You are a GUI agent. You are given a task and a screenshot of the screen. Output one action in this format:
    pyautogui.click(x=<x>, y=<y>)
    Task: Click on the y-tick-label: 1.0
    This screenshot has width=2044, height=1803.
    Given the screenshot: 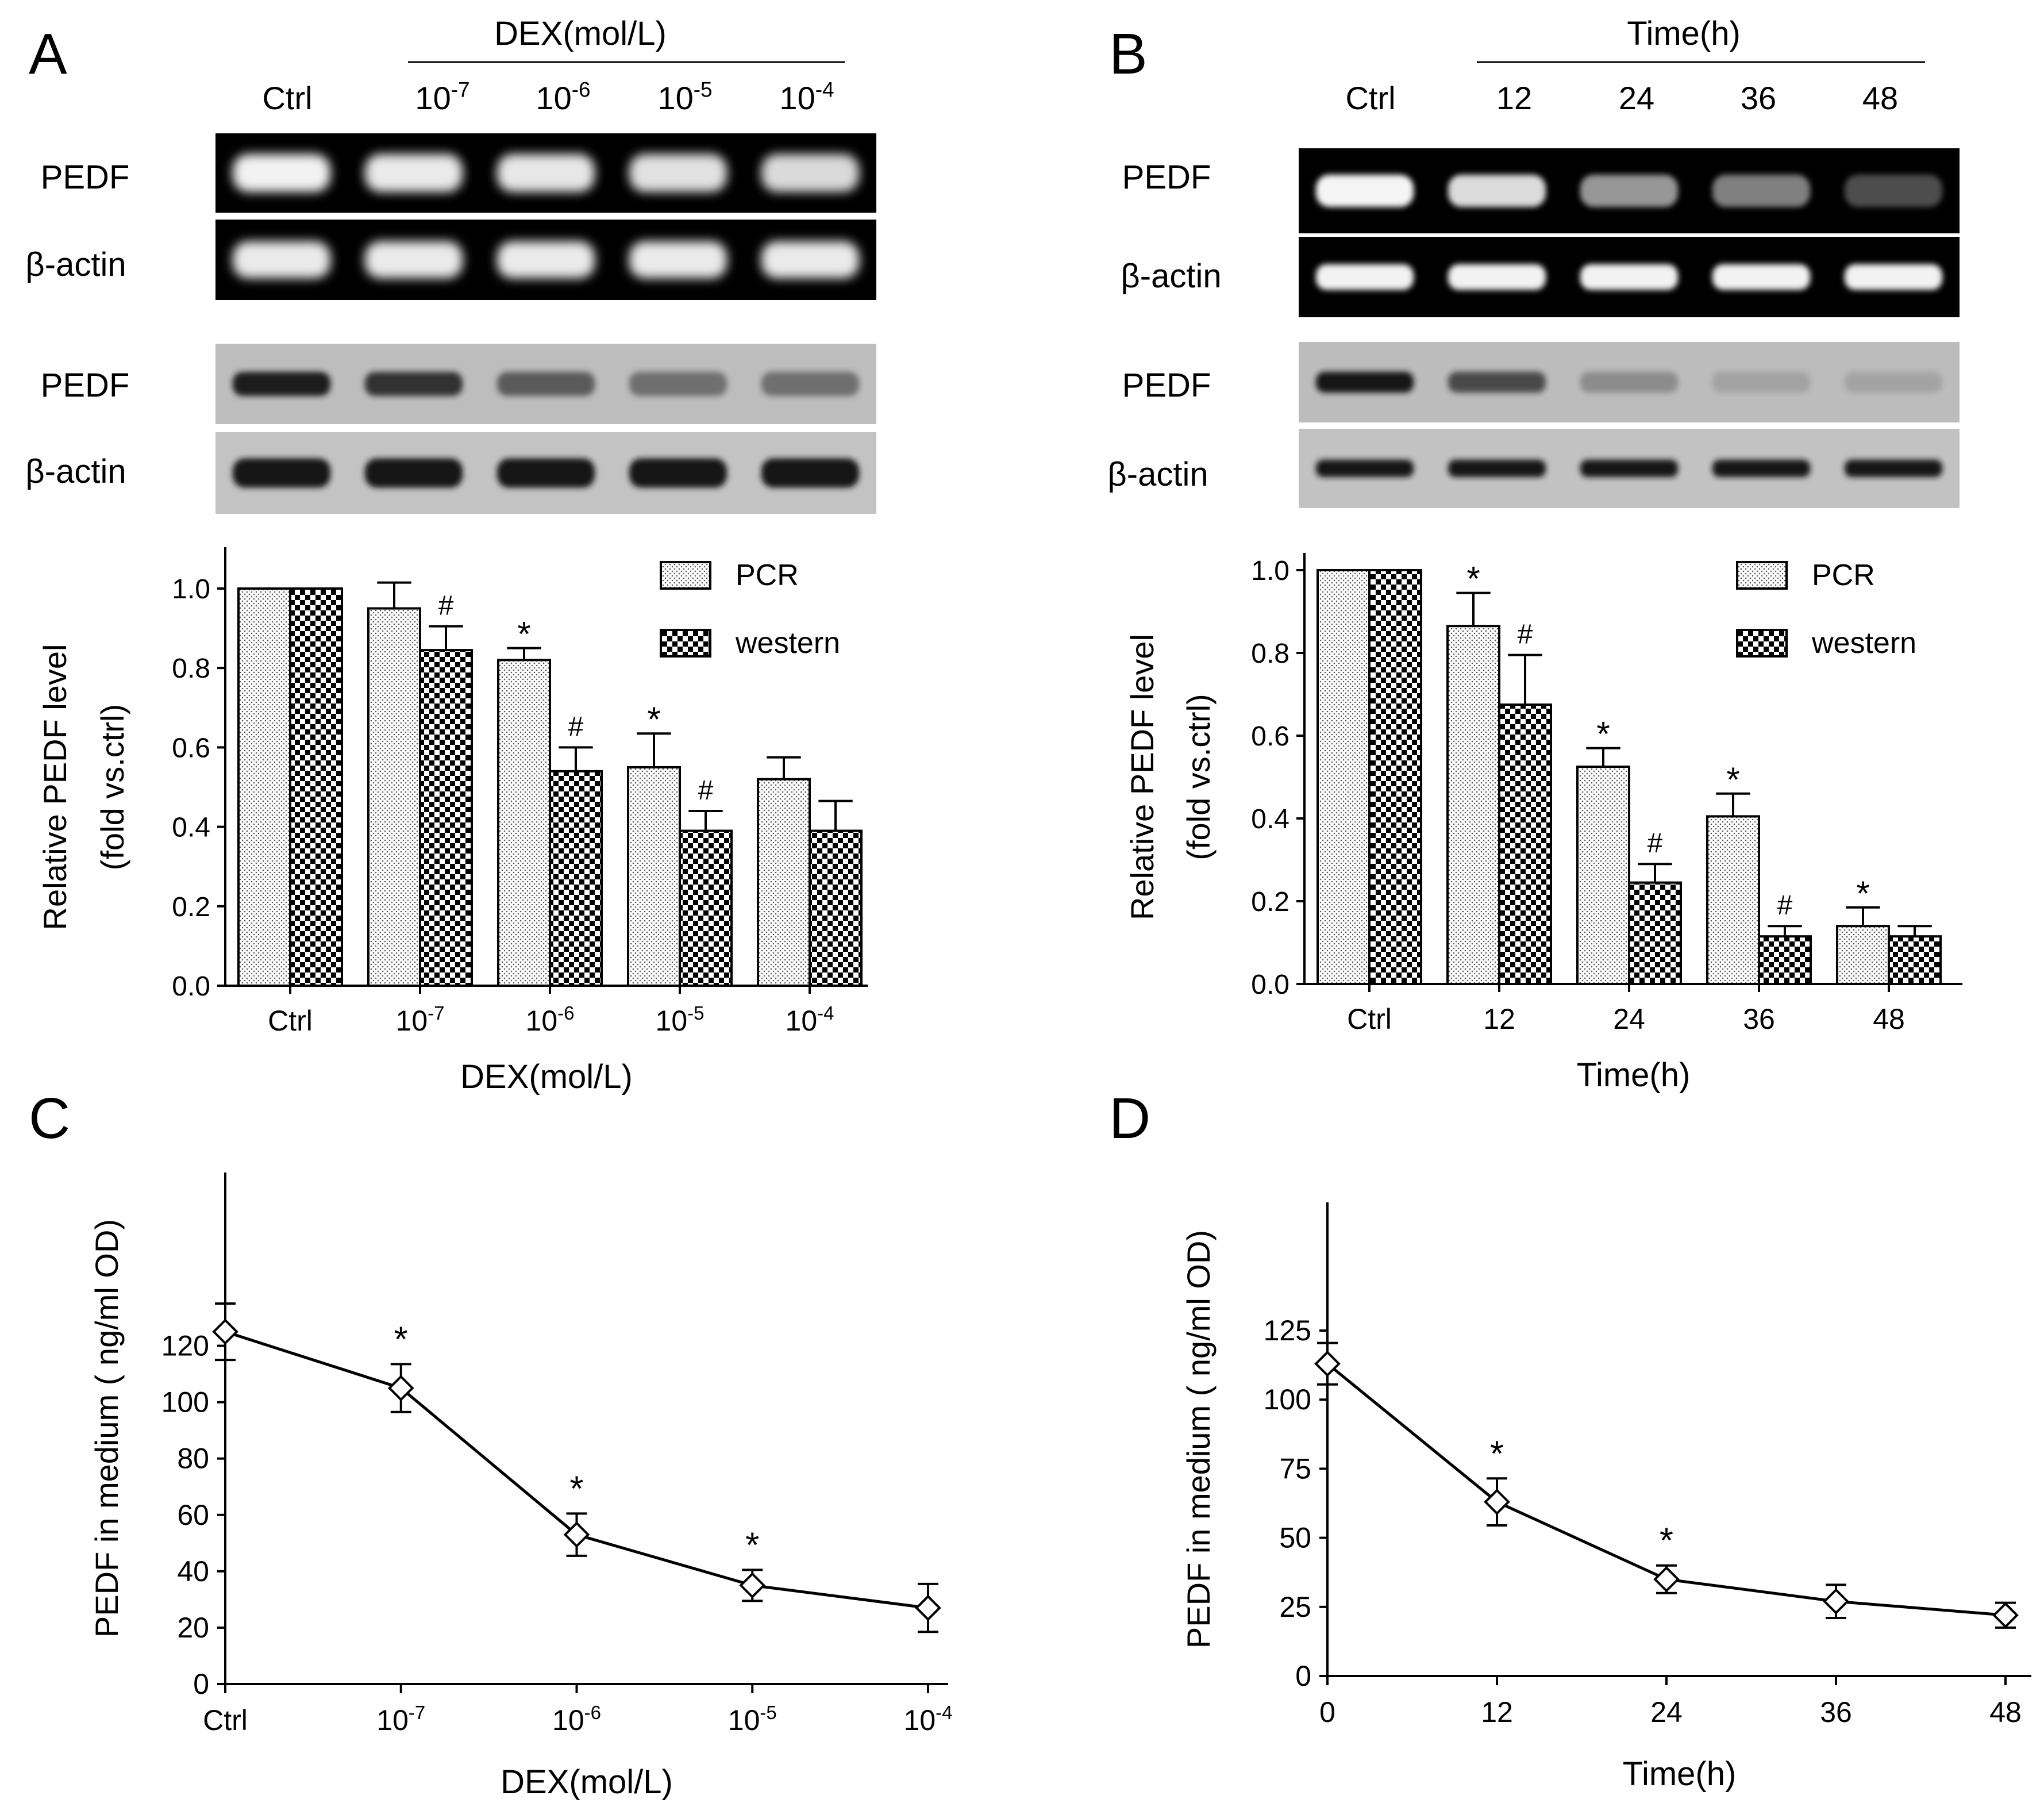 What is the action you would take?
    pyautogui.click(x=191, y=590)
    